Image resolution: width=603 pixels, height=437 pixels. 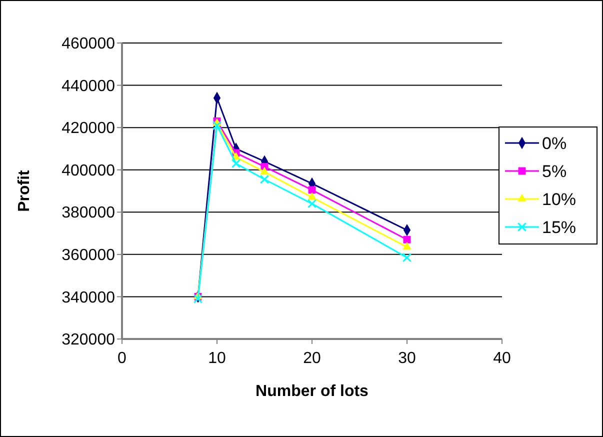 I want to click on y-tick-label: 360000, so click(x=89, y=255).